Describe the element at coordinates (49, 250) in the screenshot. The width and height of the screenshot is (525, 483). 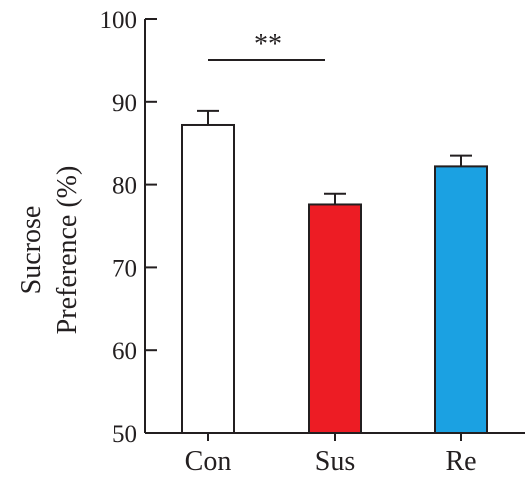
I see `y-axis-label: Sucrose Preference (%)` at that location.